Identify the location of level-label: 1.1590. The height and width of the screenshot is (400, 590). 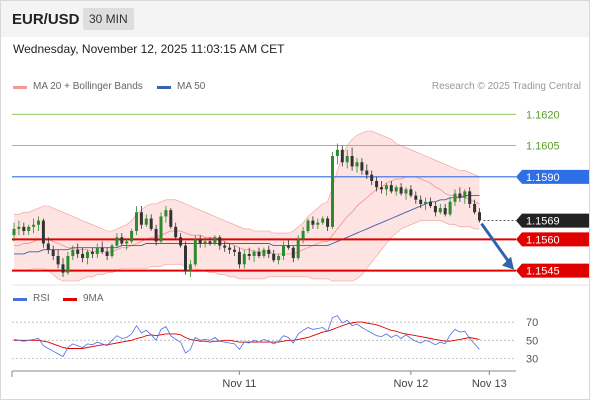
(543, 178).